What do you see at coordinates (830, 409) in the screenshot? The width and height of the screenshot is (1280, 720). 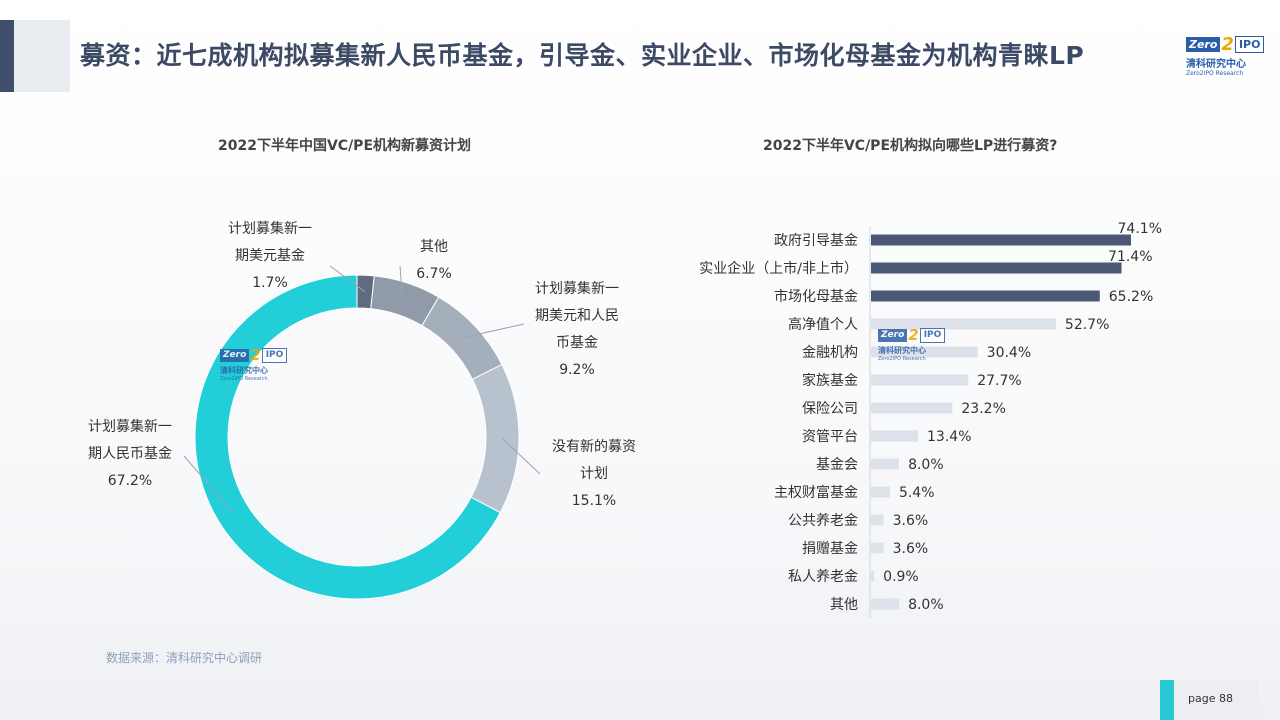 I see `bar-category-label: 保险公司` at bounding box center [830, 409].